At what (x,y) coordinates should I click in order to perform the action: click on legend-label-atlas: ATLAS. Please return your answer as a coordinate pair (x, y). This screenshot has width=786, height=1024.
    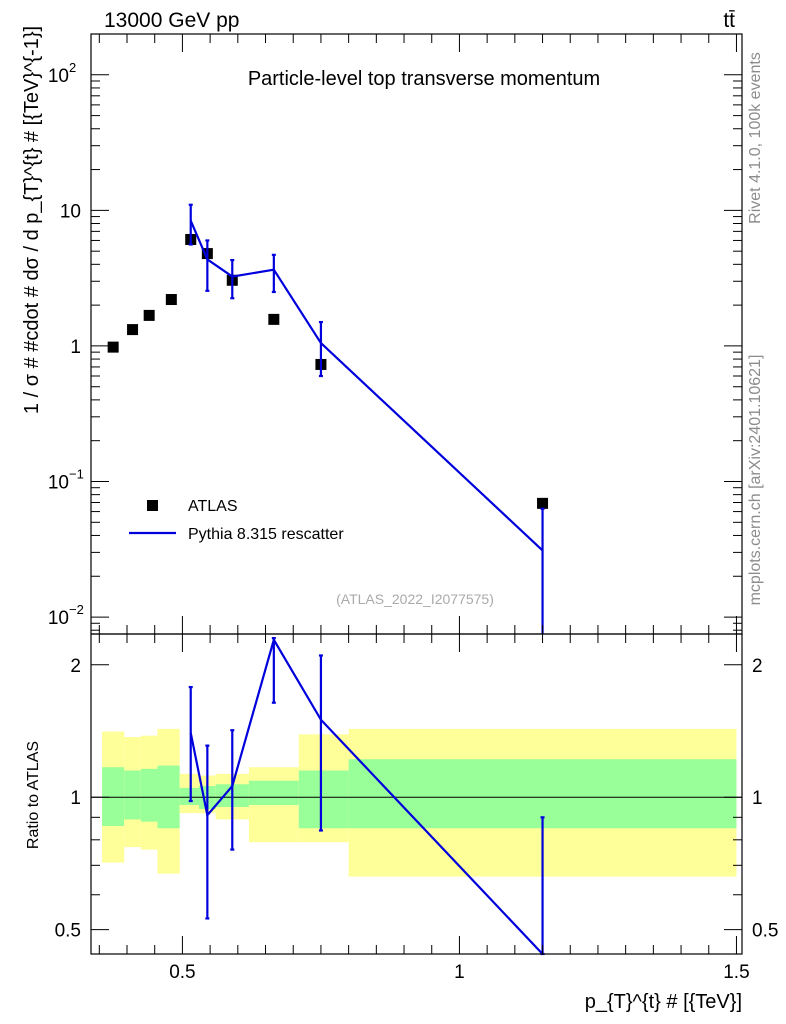
    Looking at the image, I should click on (213, 506).